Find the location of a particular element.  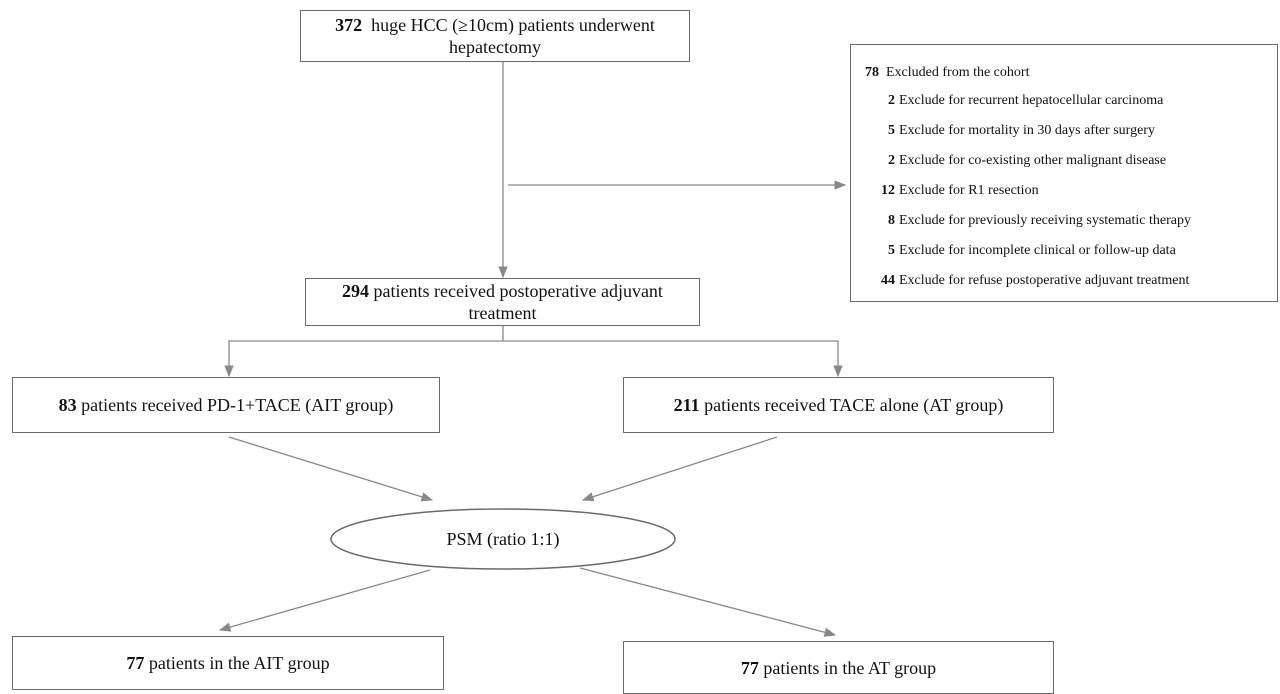

count: 294 is located at coordinates (356, 291).